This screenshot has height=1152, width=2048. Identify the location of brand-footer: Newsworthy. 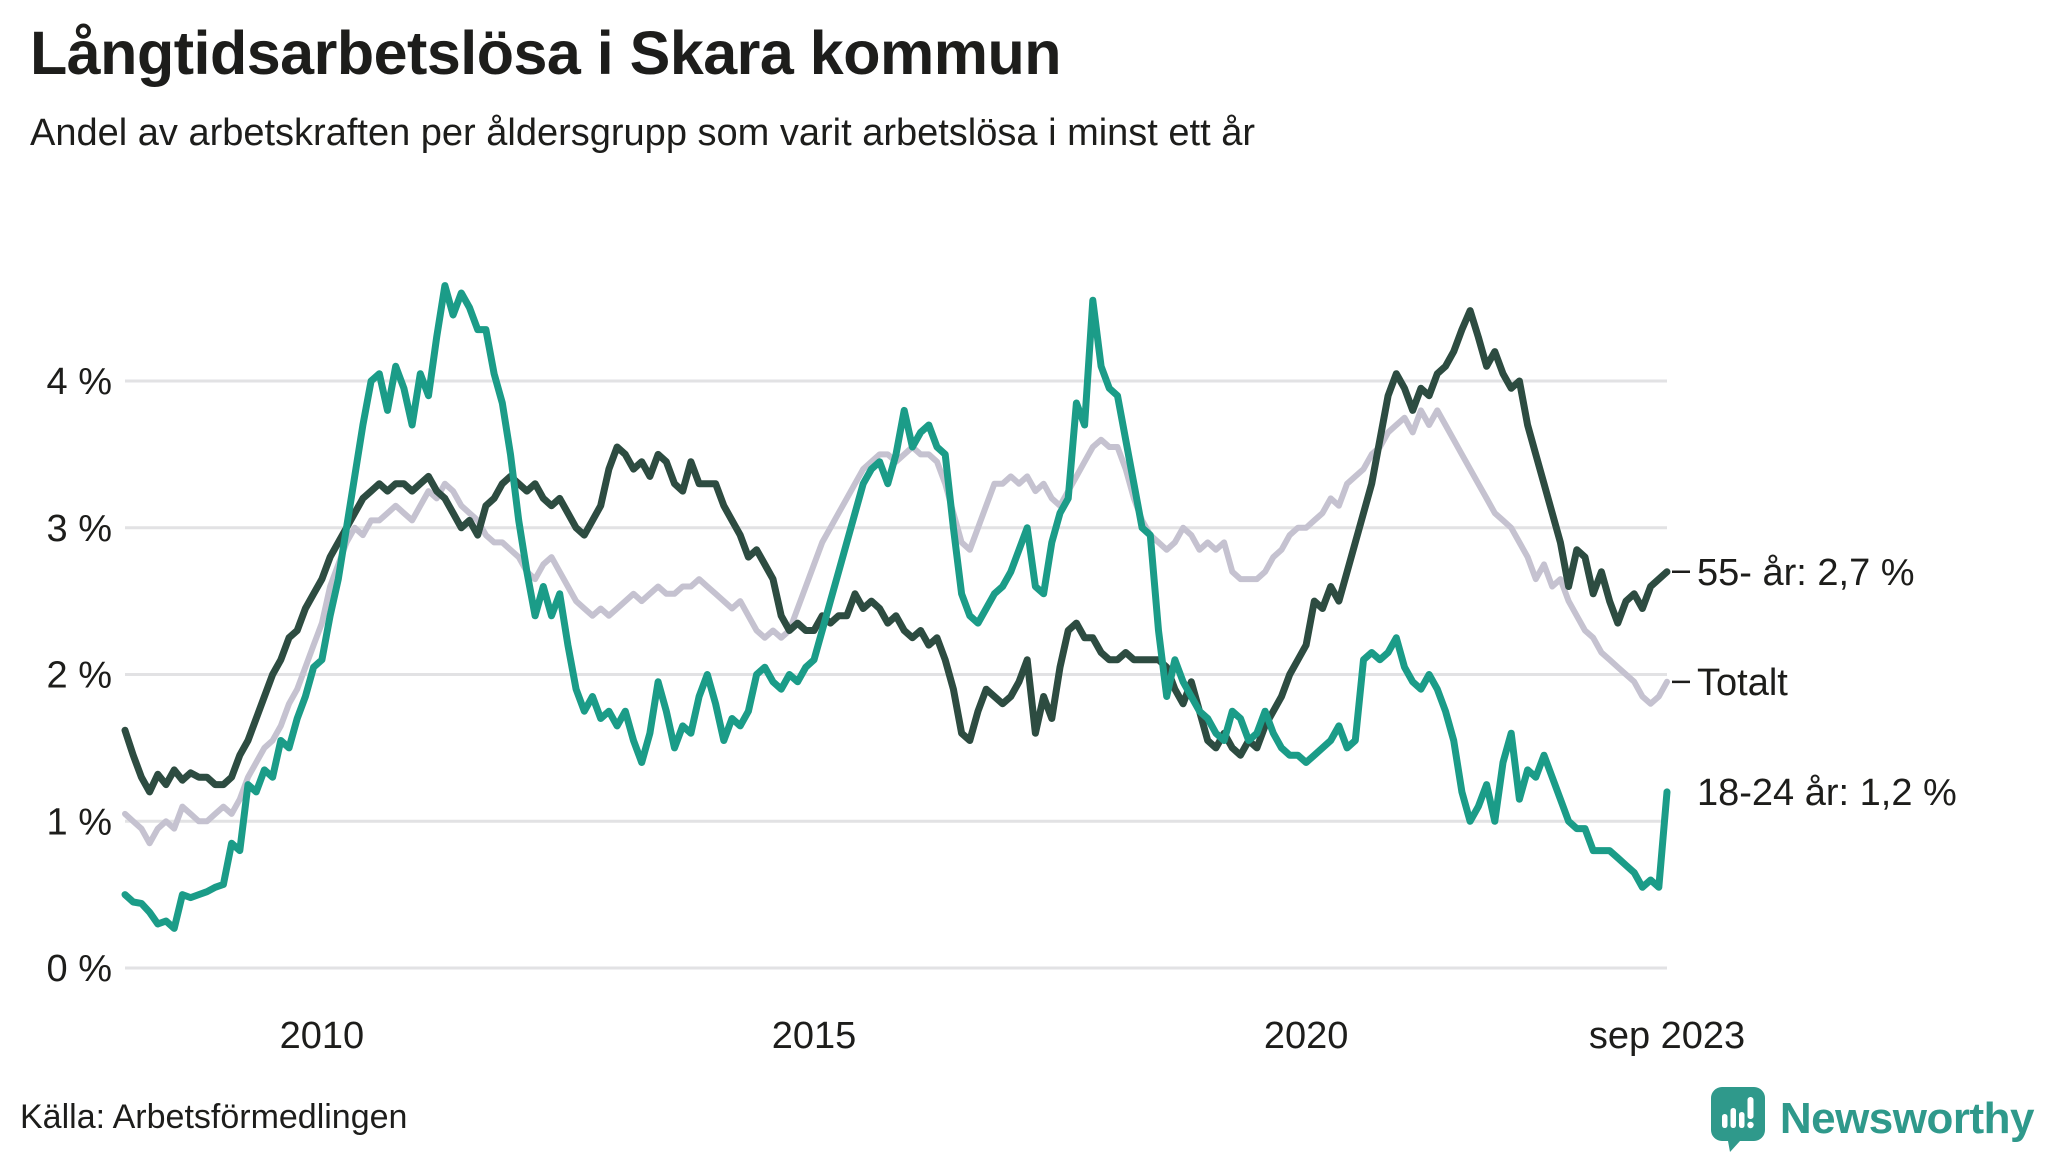
(1872, 1119).